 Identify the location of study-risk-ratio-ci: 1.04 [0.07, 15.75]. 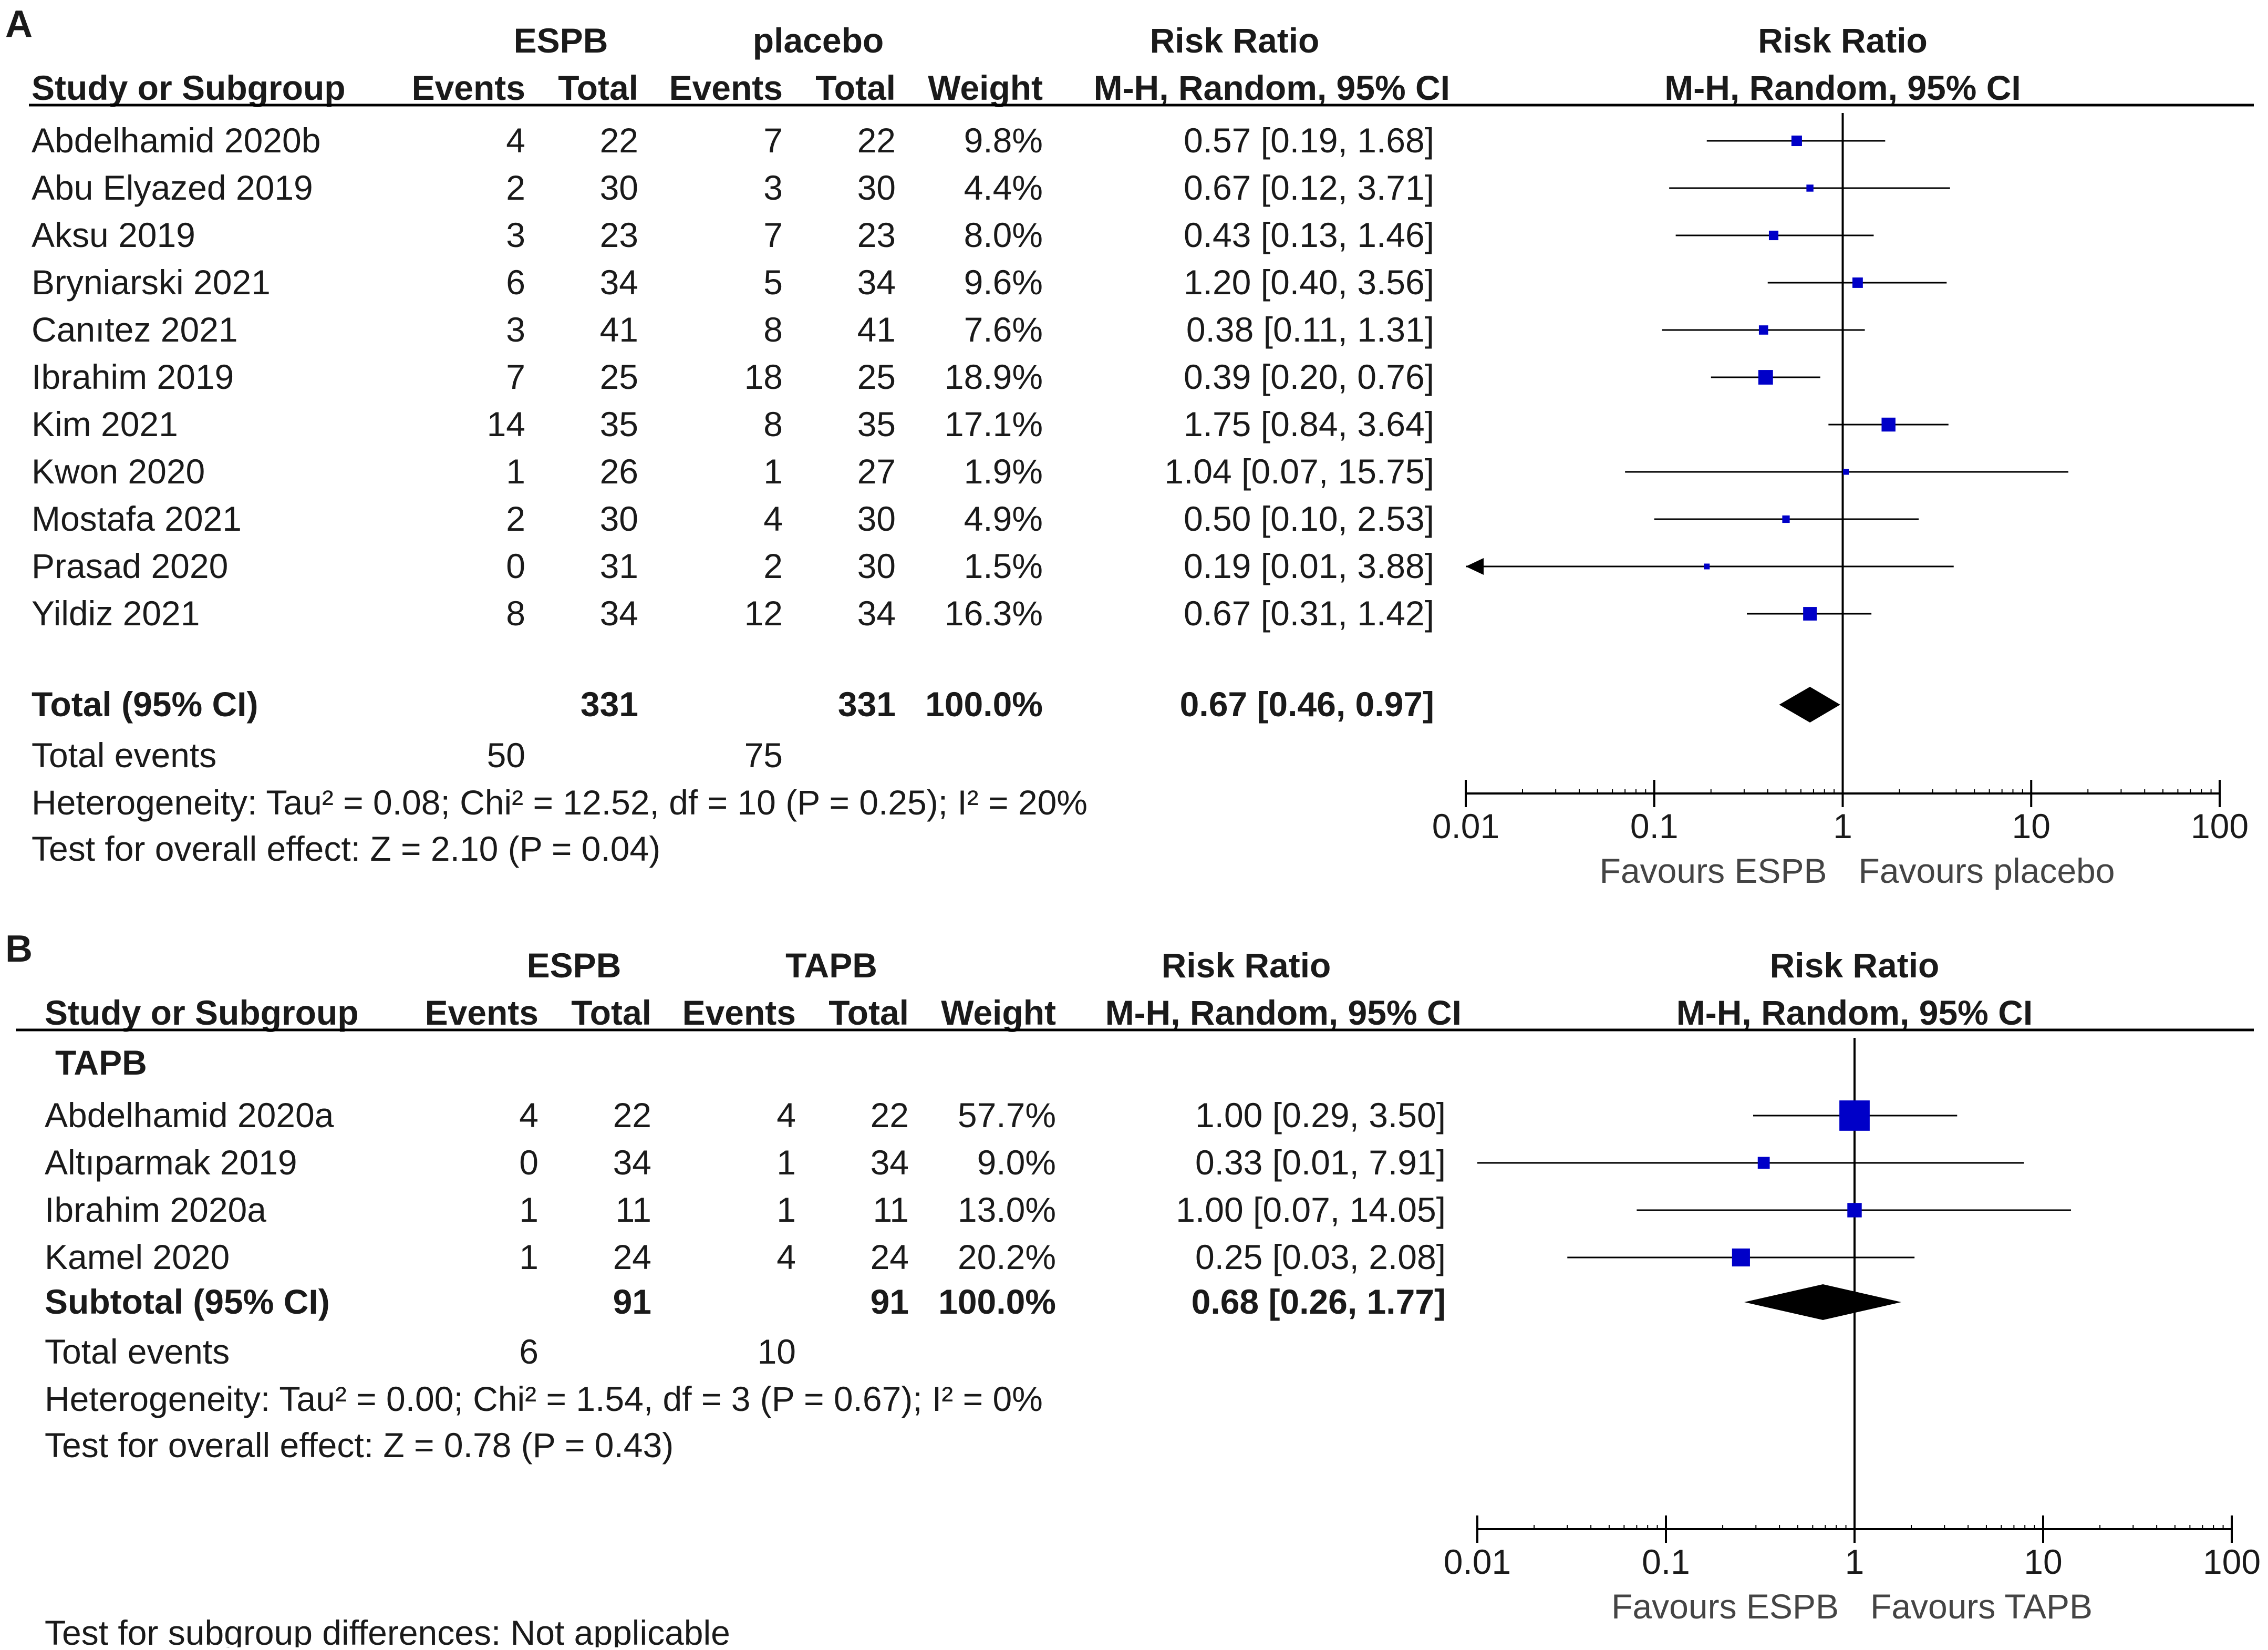
(1299, 471).